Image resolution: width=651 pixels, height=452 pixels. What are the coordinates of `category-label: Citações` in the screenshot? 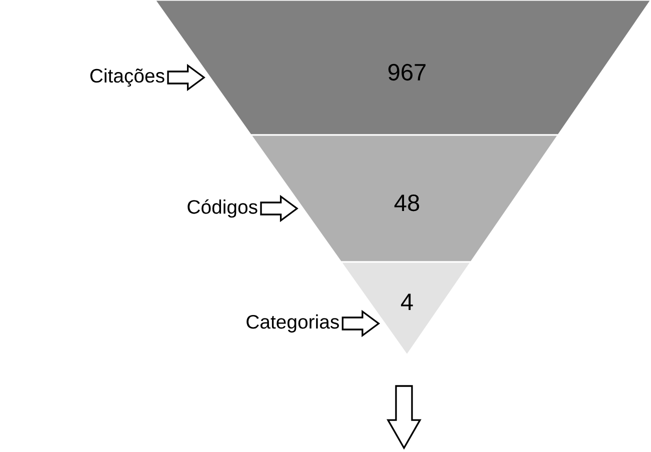 It's located at (127, 77).